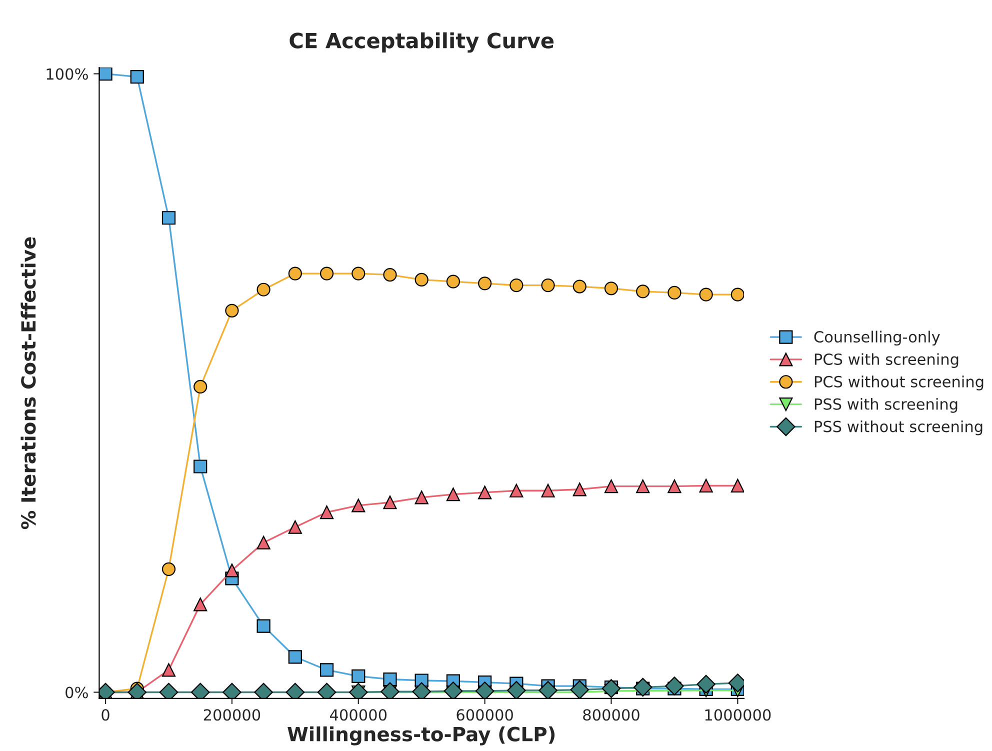 The image size is (992, 751). Describe the element at coordinates (611, 715) in the screenshot. I see `x-tick-label: 800000` at that location.